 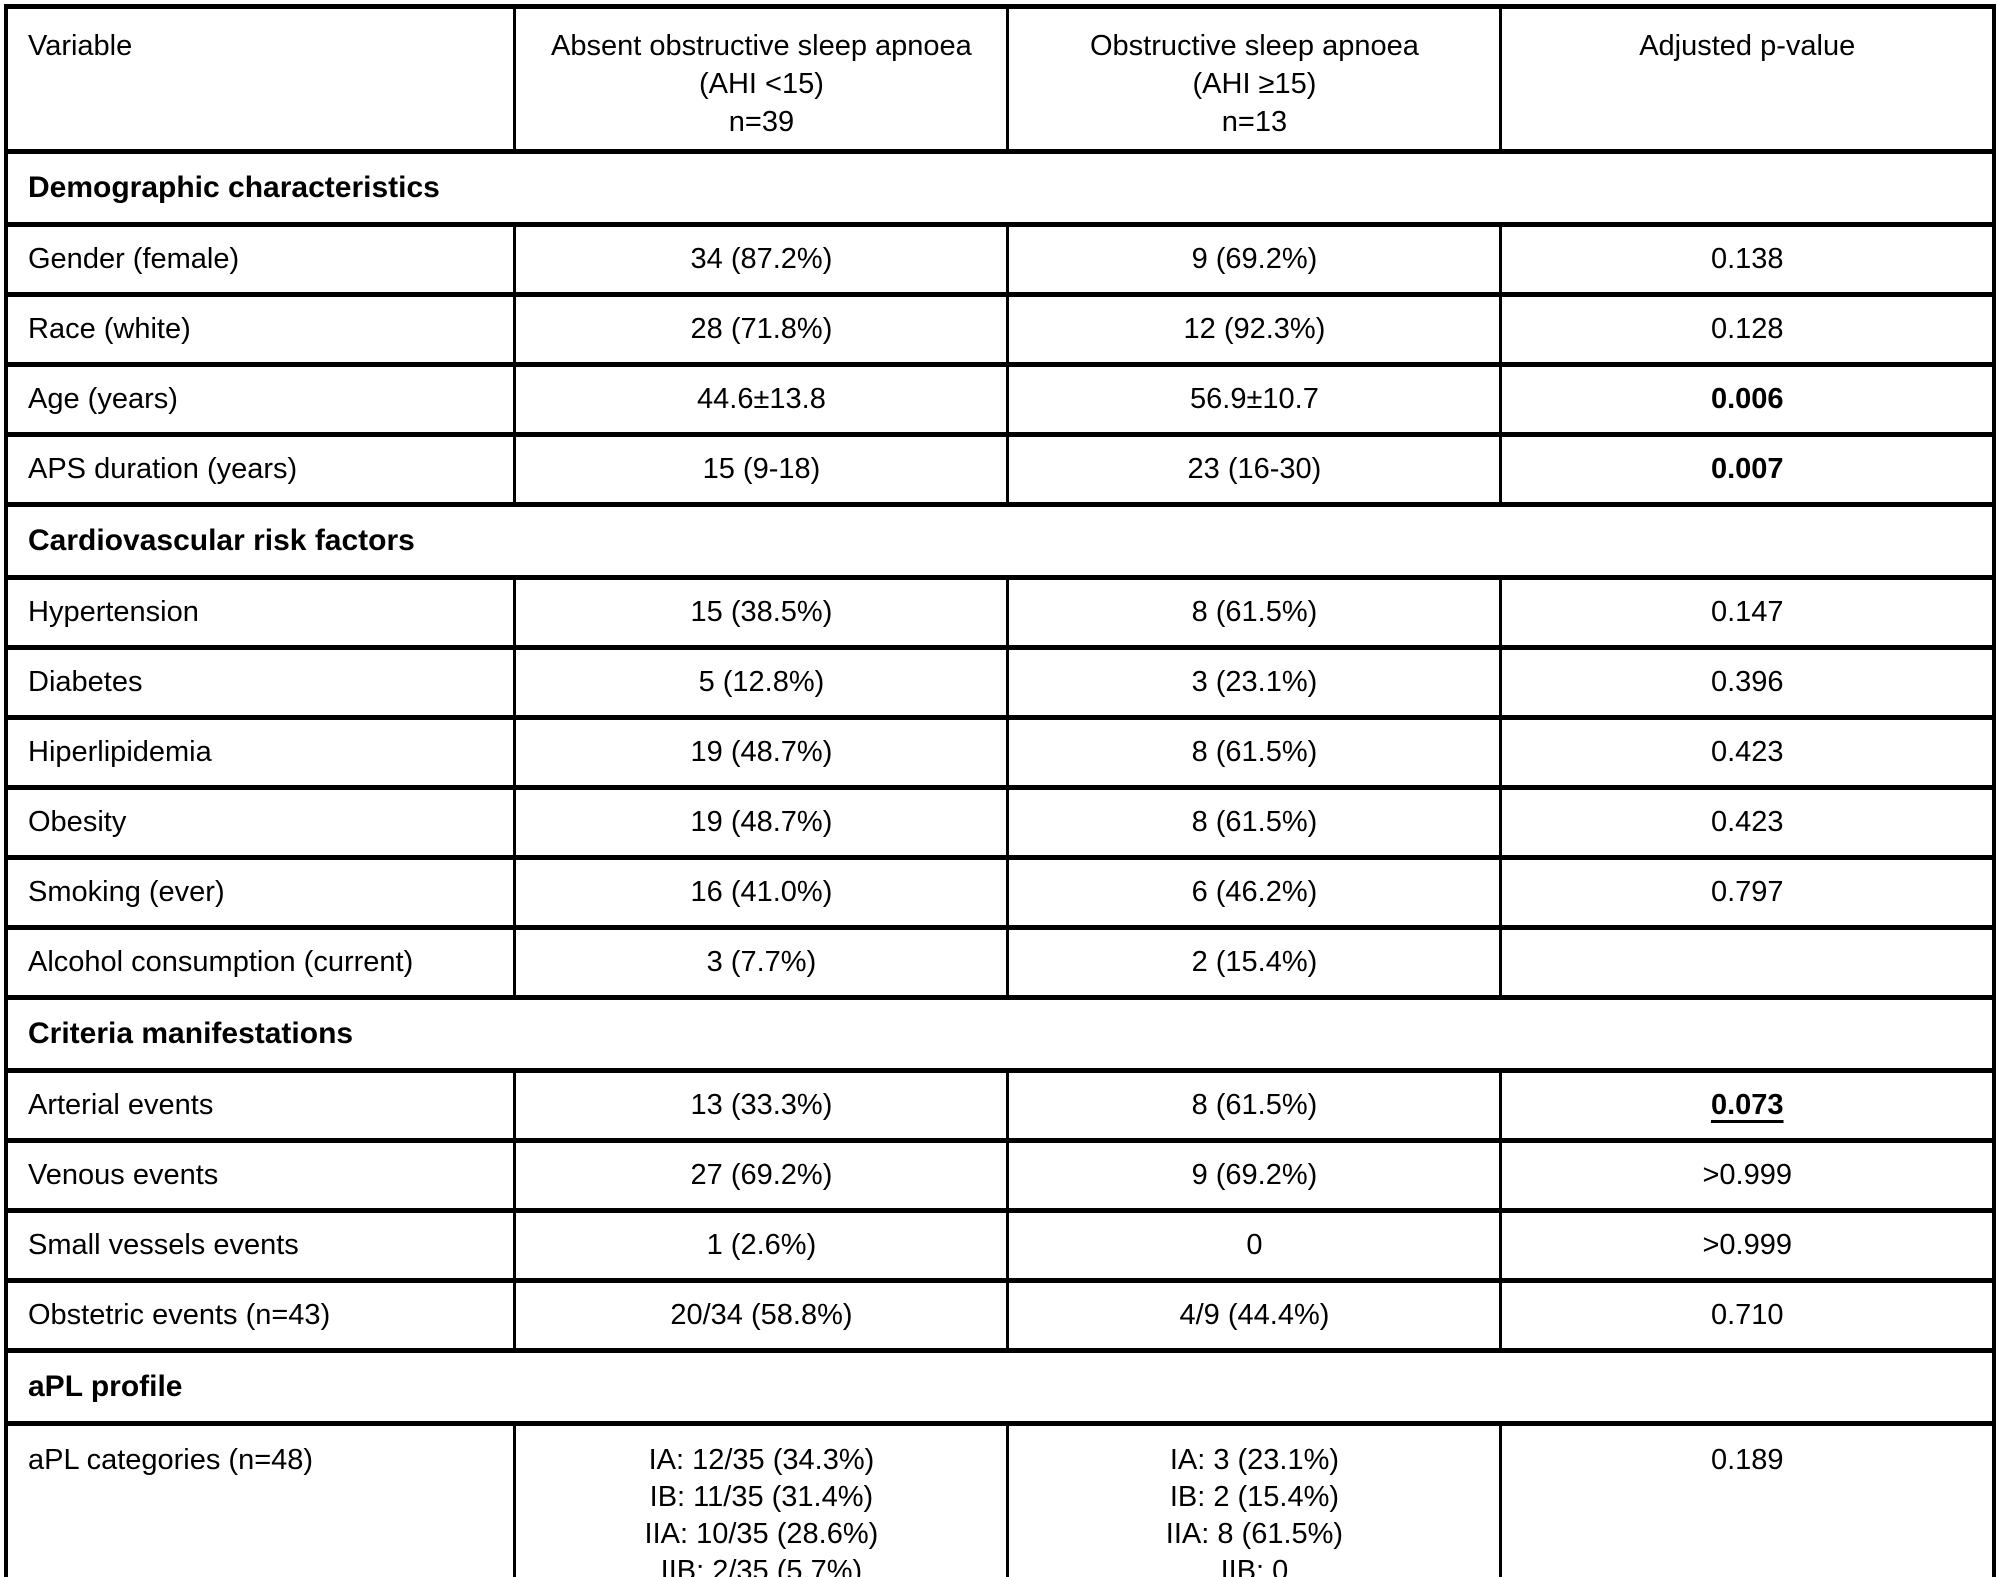 I want to click on row-label: Age (years), so click(x=260, y=399).